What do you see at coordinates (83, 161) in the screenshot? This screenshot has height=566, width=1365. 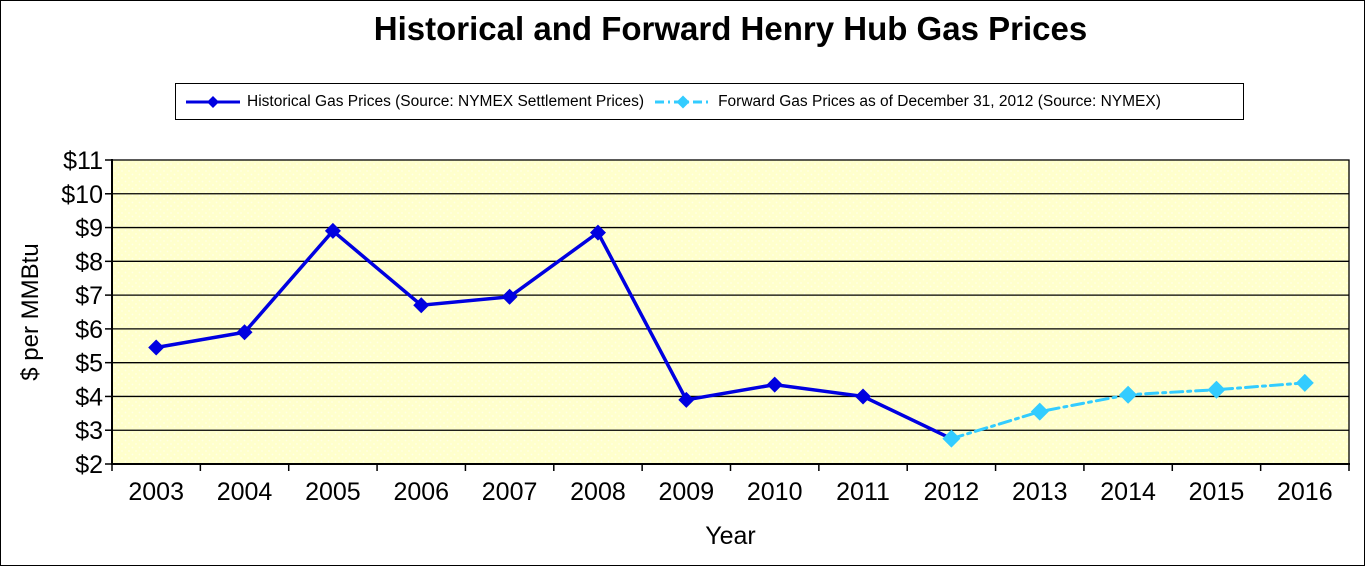 I see `y-tick-label: $11` at bounding box center [83, 161].